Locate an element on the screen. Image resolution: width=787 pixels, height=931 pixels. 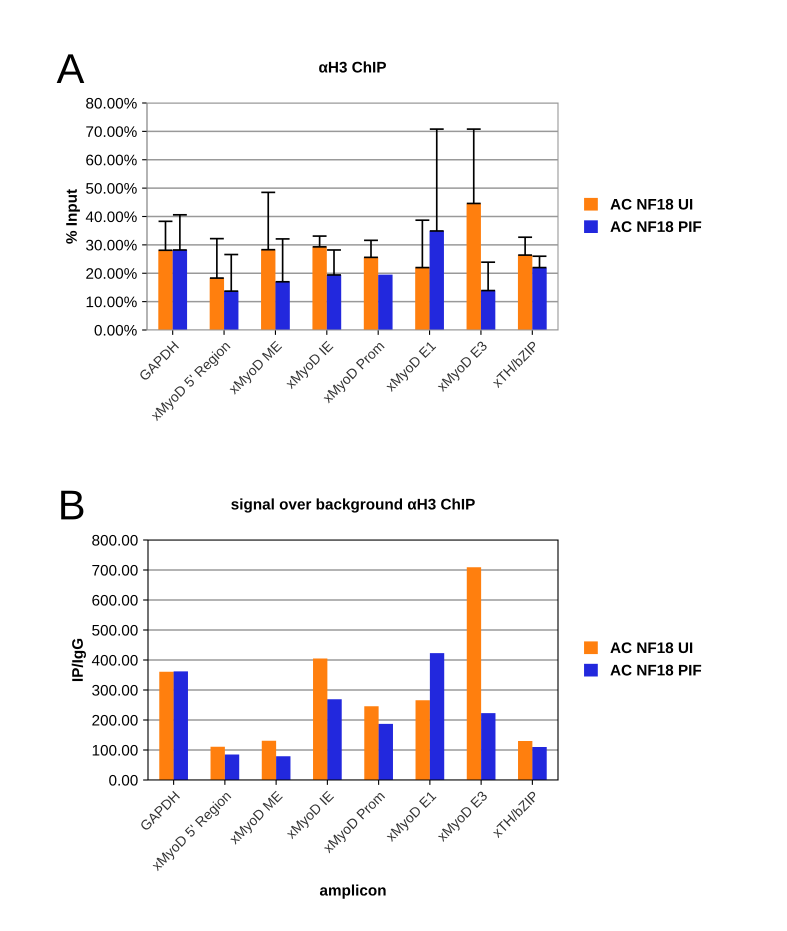
y-tick-label: 300.00 is located at coordinates (115, 690).